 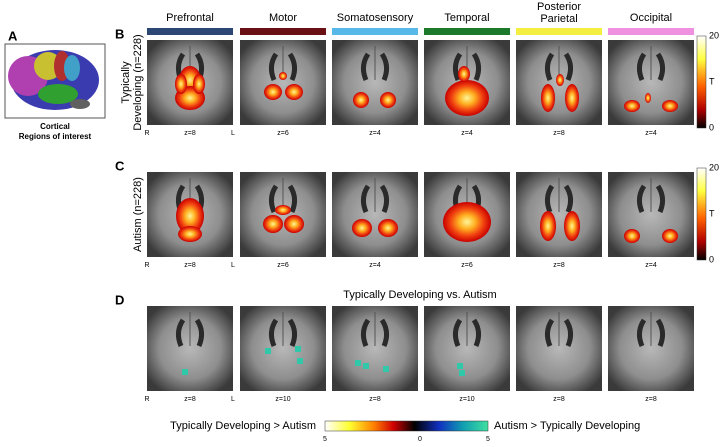 What do you see at coordinates (119, 33) in the screenshot?
I see `panel-label: B` at bounding box center [119, 33].